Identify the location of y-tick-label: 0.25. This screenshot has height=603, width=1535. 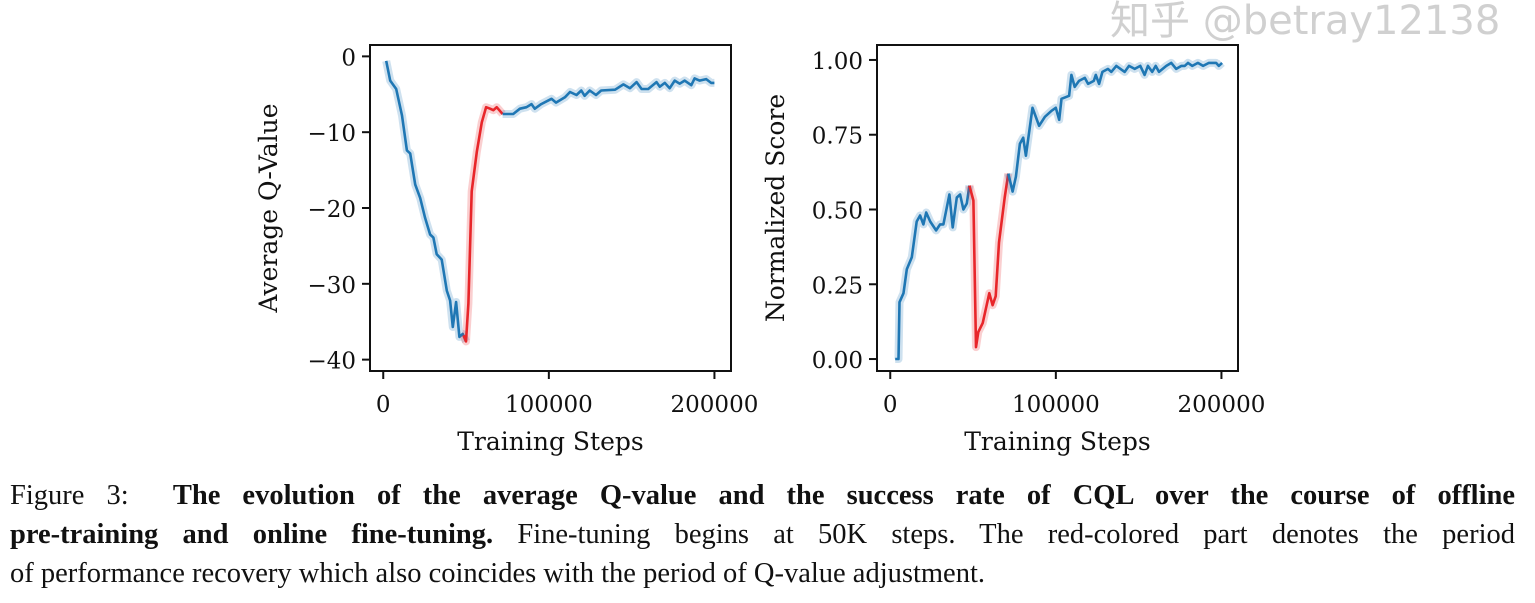
(837, 286).